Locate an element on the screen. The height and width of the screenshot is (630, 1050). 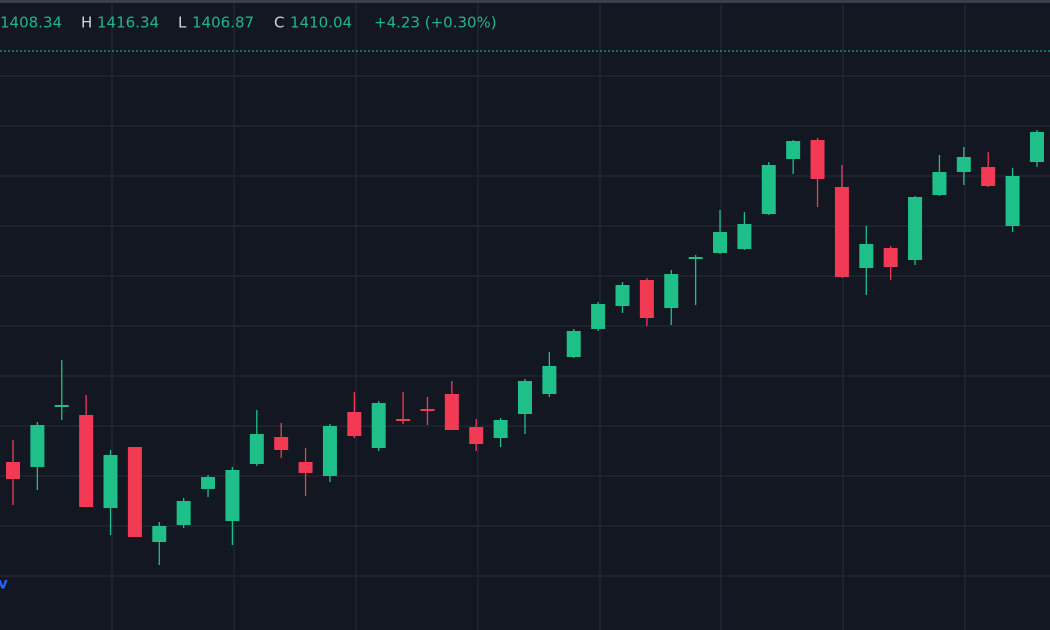
open-value: 1408.34 is located at coordinates (31, 23).